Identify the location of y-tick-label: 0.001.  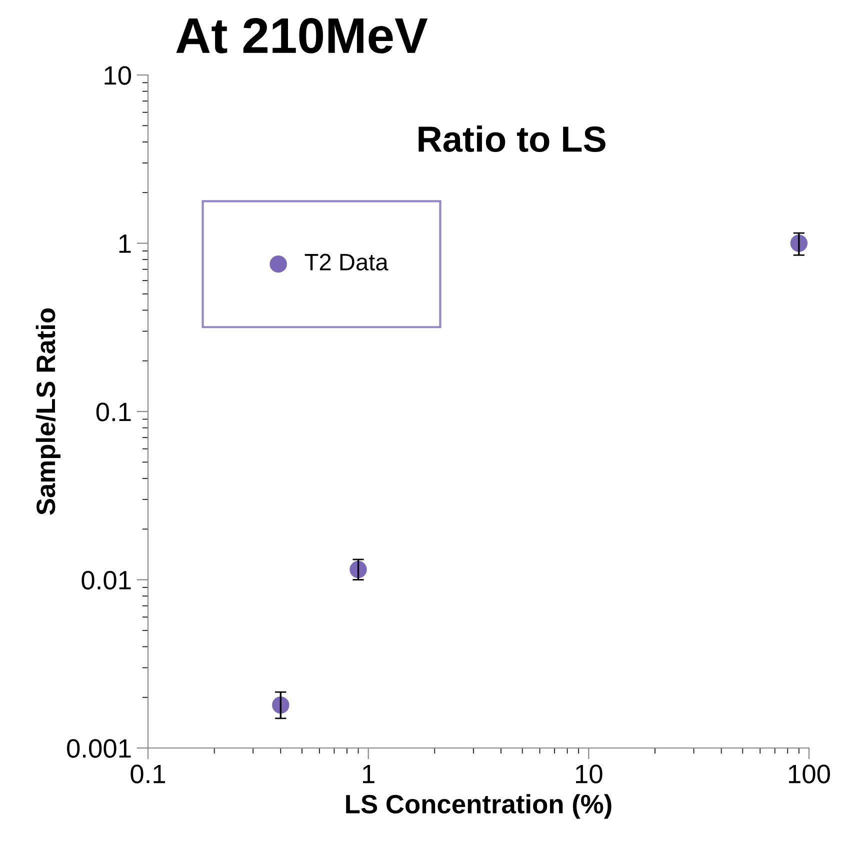
(99, 748).